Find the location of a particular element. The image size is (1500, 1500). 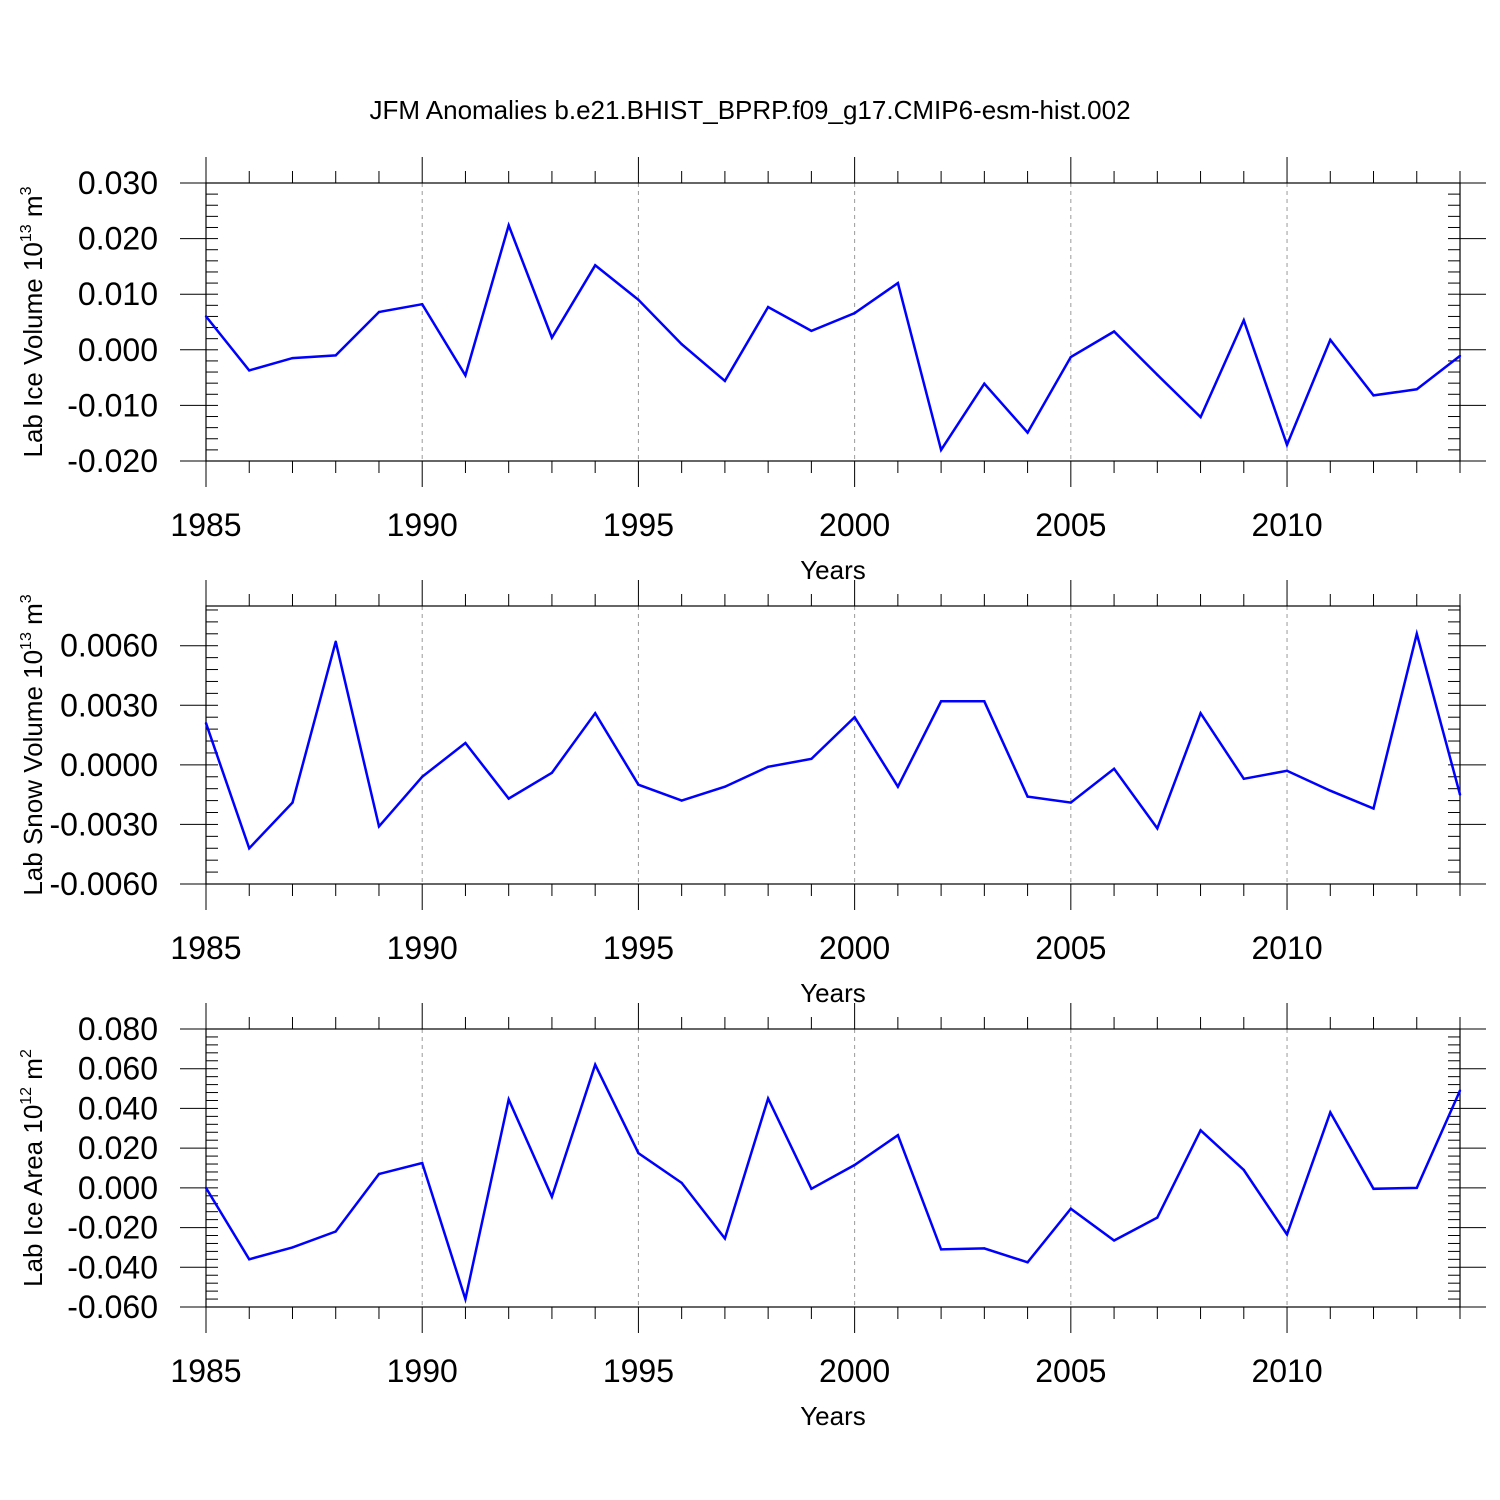

y-axis-label: Lab Snow Volume 1013 m3 is located at coordinates (33, 744).